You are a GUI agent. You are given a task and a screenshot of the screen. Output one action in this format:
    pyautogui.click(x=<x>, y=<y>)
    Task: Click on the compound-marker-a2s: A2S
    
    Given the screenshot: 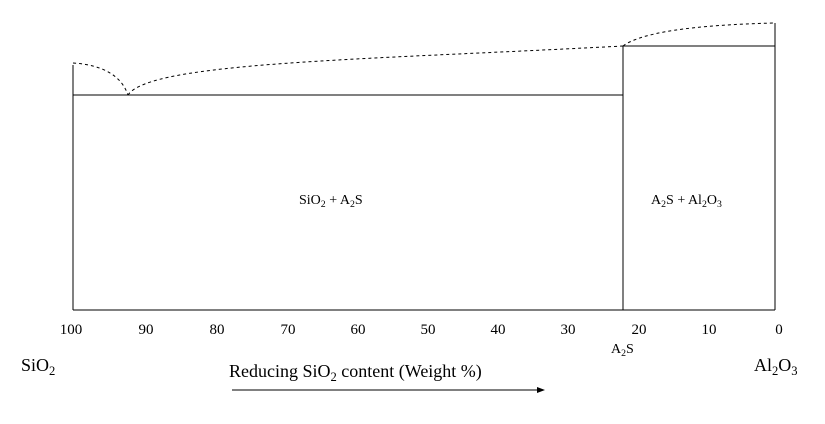 What is the action you would take?
    pyautogui.click(x=622, y=351)
    